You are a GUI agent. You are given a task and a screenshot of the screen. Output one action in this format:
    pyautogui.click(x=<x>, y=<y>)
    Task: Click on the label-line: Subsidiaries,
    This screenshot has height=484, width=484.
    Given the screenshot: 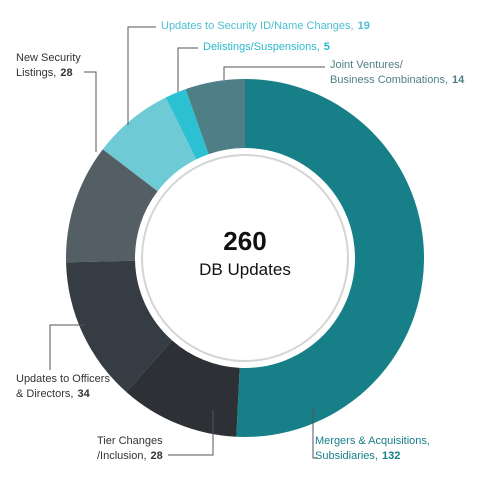 What is the action you would take?
    pyautogui.click(x=346, y=456)
    